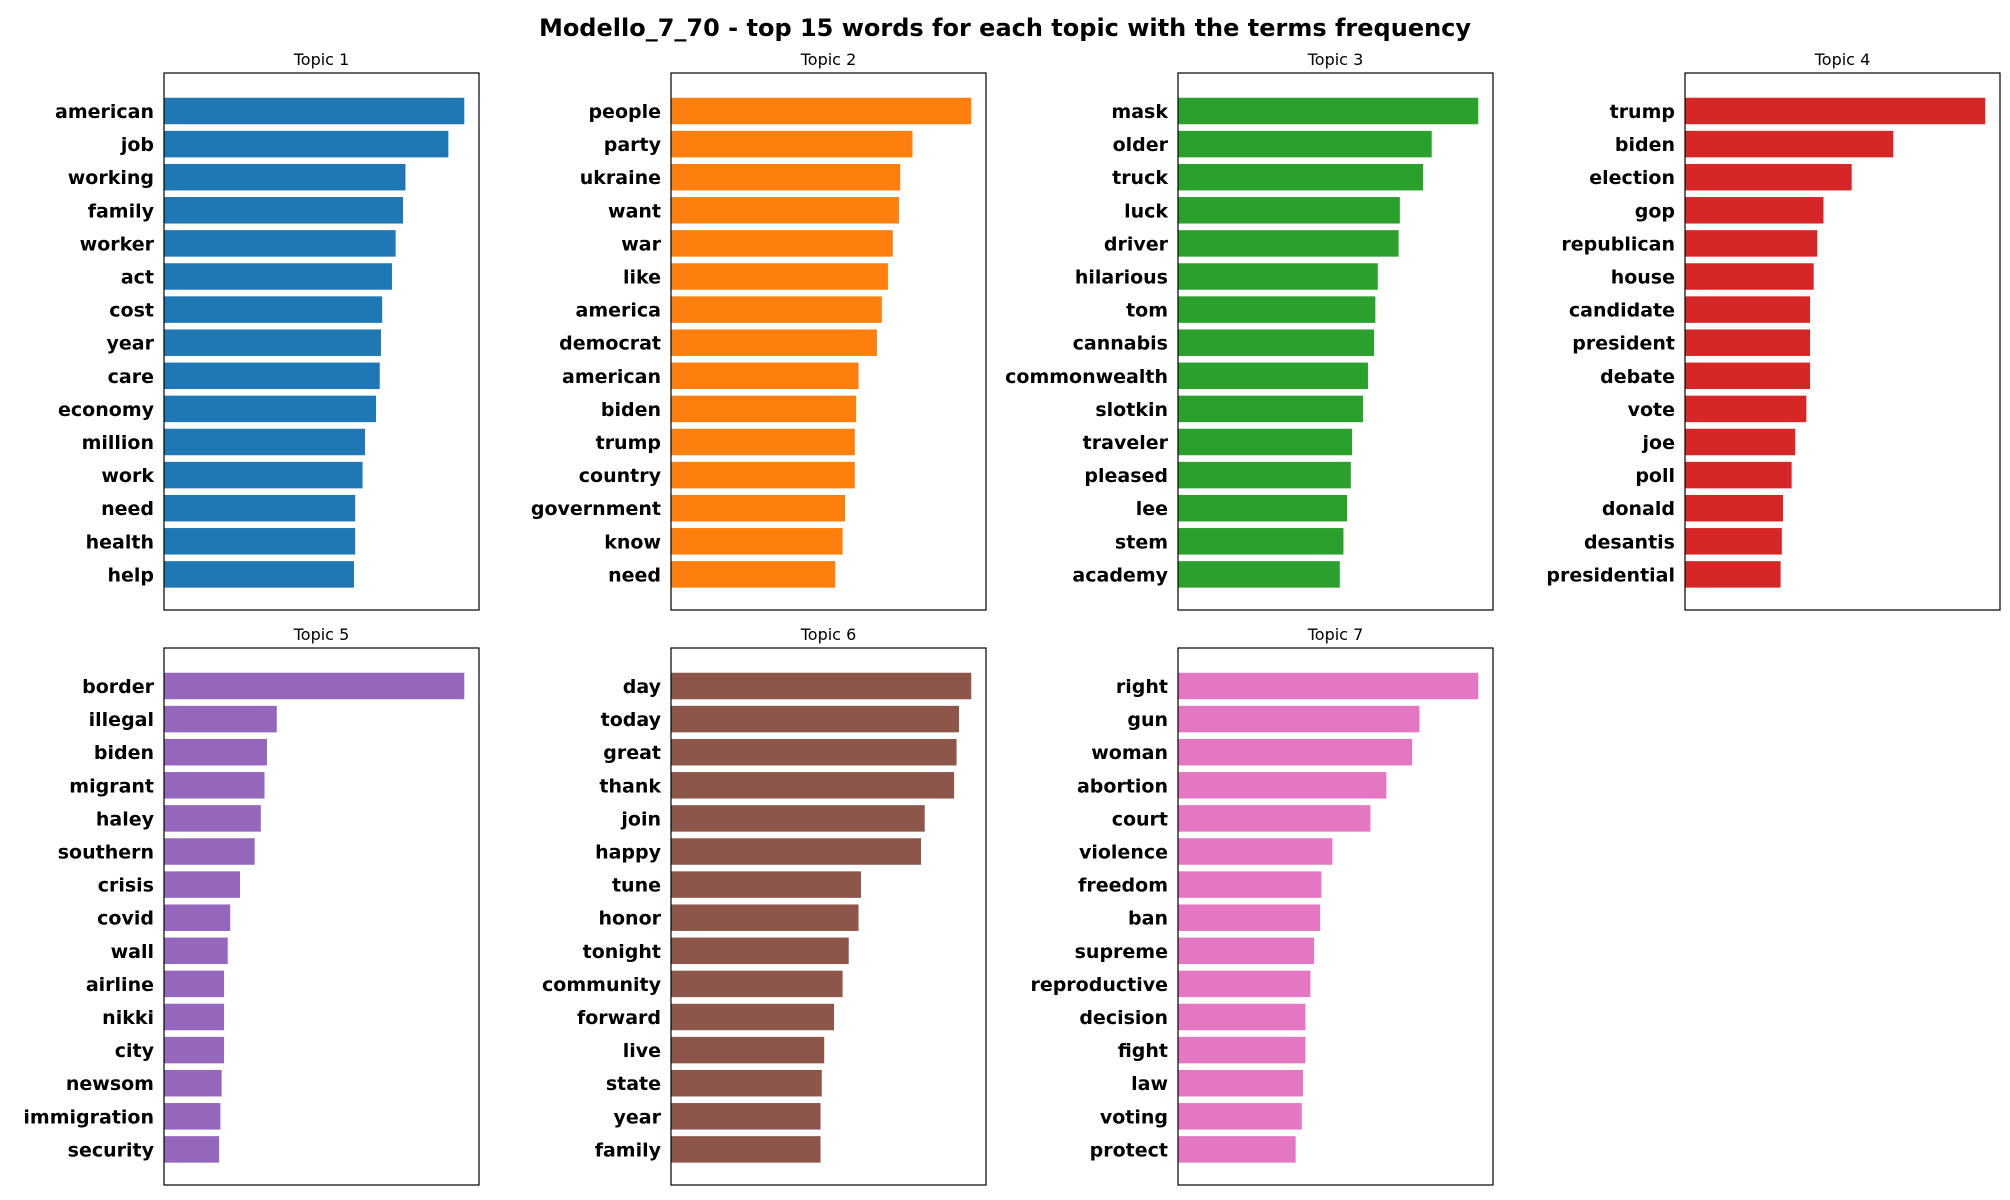 Image resolution: width=2010 pixels, height=1200 pixels. Describe the element at coordinates (628, 853) in the screenshot. I see `tick-label: happy` at that location.